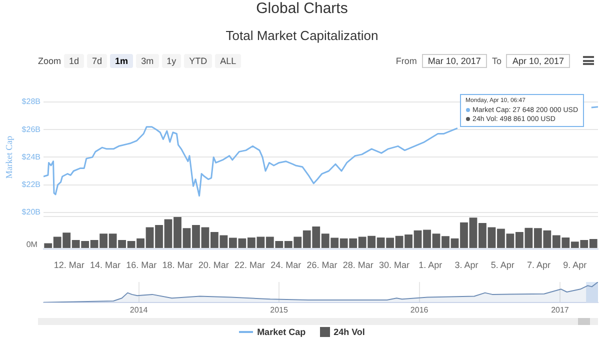 The height and width of the screenshot is (341, 604). What do you see at coordinates (249, 265) in the screenshot?
I see `x-tick-label: 22. Mar` at bounding box center [249, 265].